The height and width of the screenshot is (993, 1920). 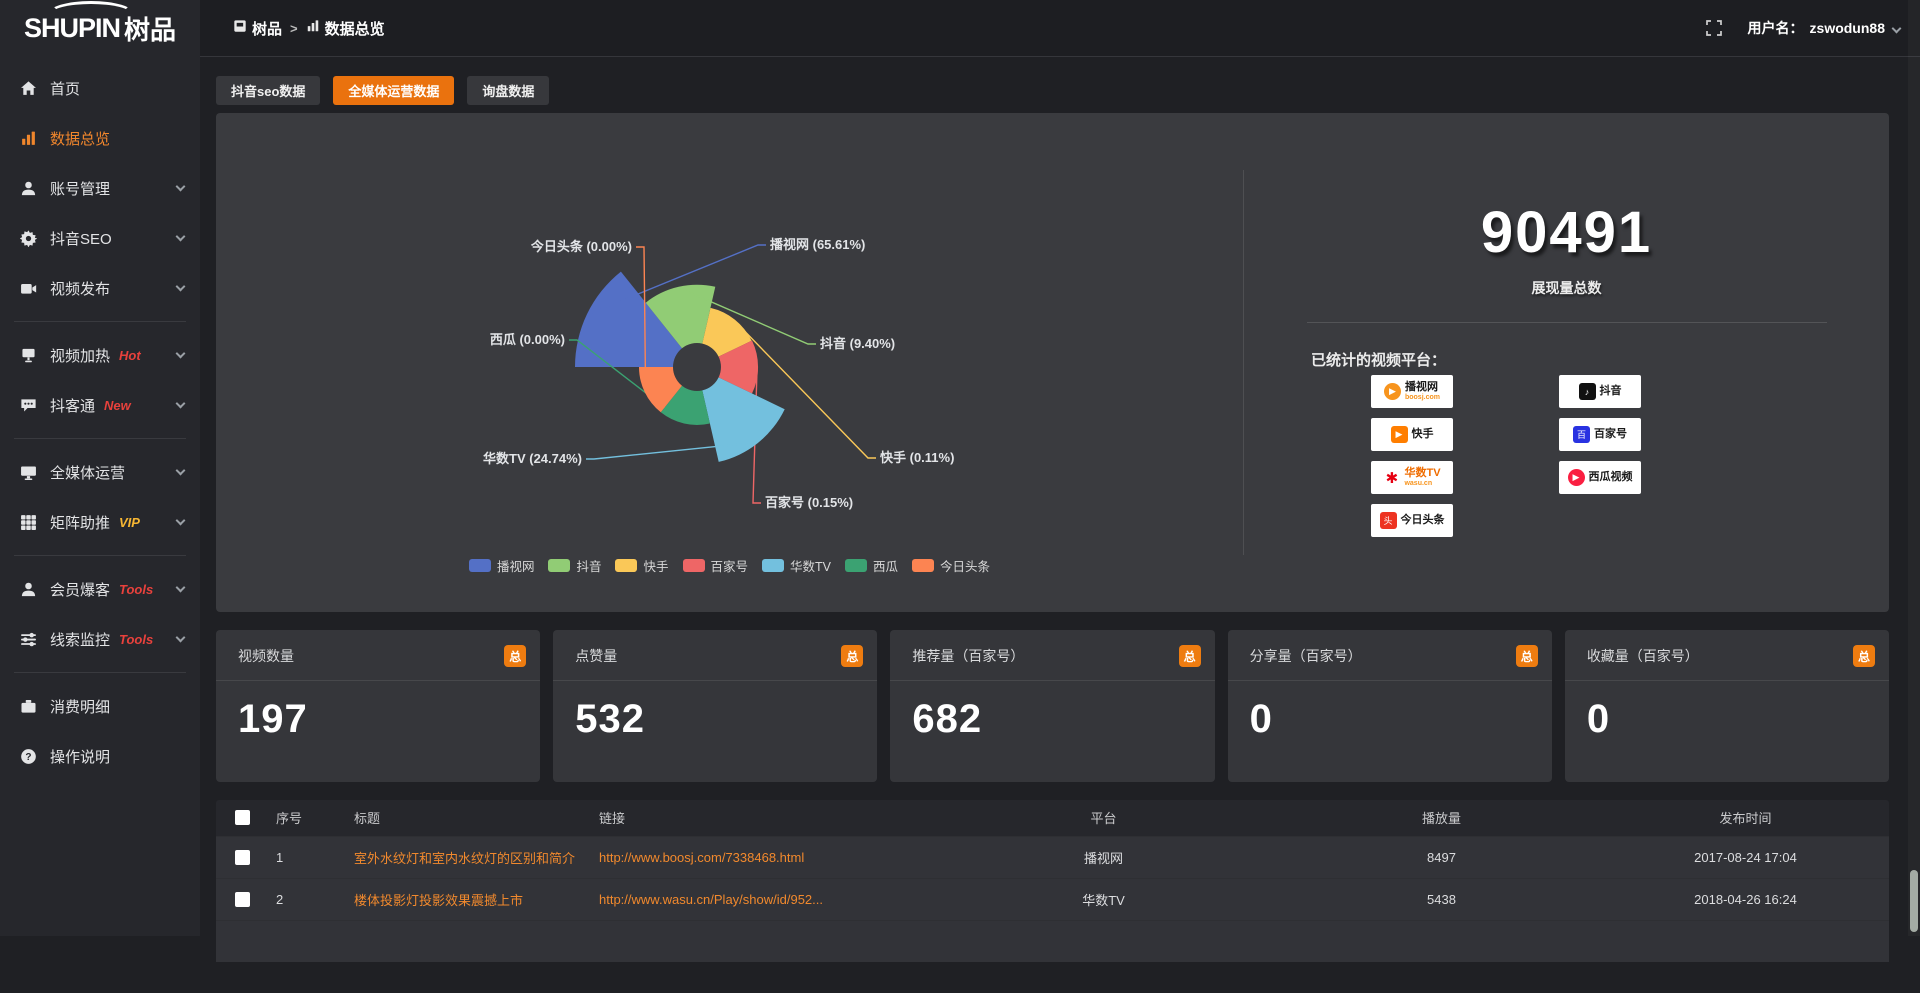 I want to click on table-header-row: 序号 标题 链接 平台 播放量 发布时间, so click(x=1052, y=818).